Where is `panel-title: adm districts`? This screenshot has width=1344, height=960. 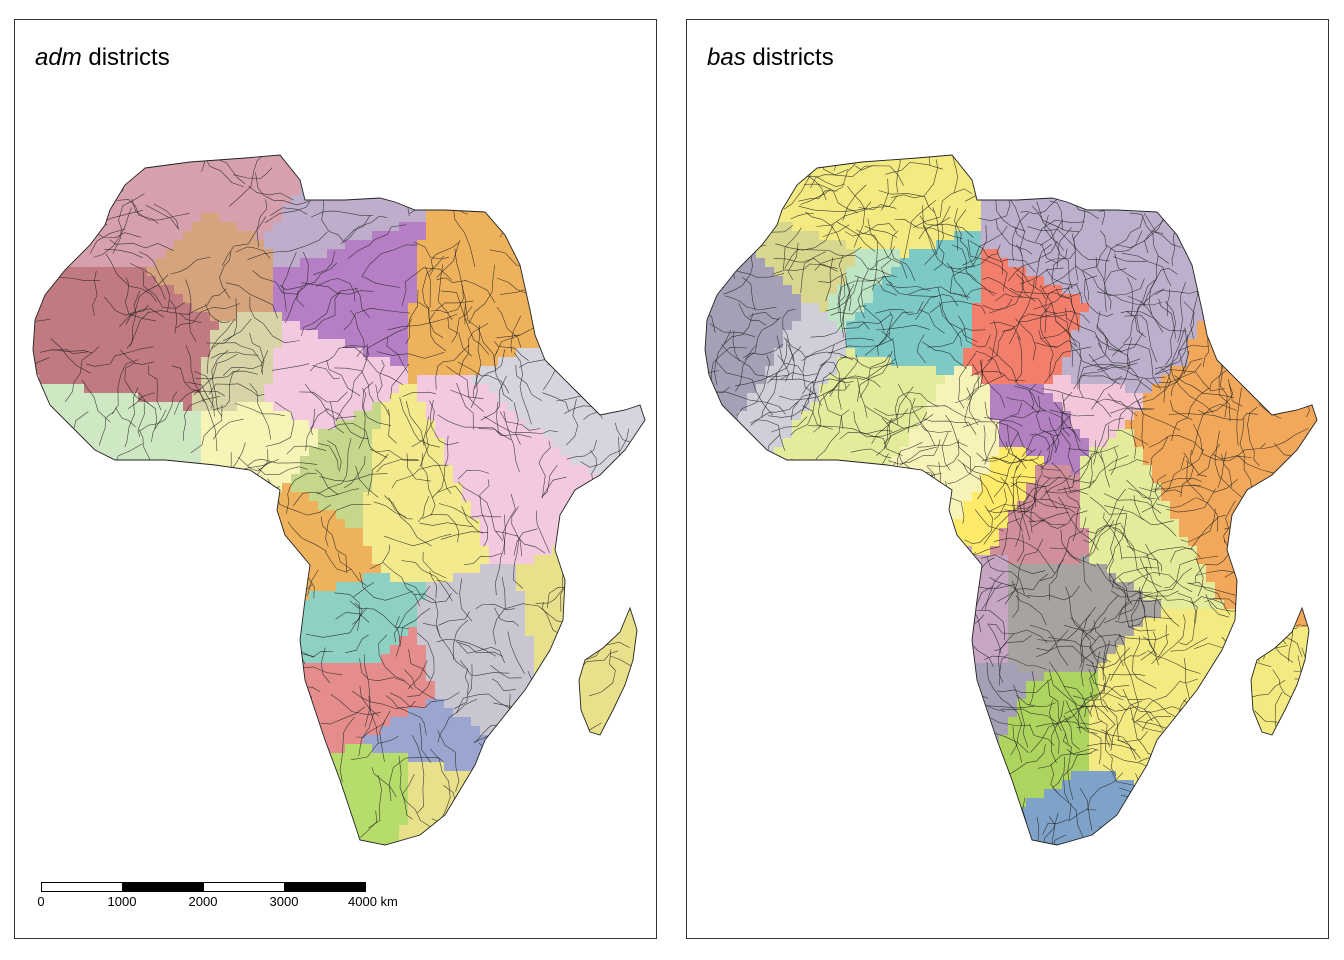 panel-title: adm districts is located at coordinates (102, 58).